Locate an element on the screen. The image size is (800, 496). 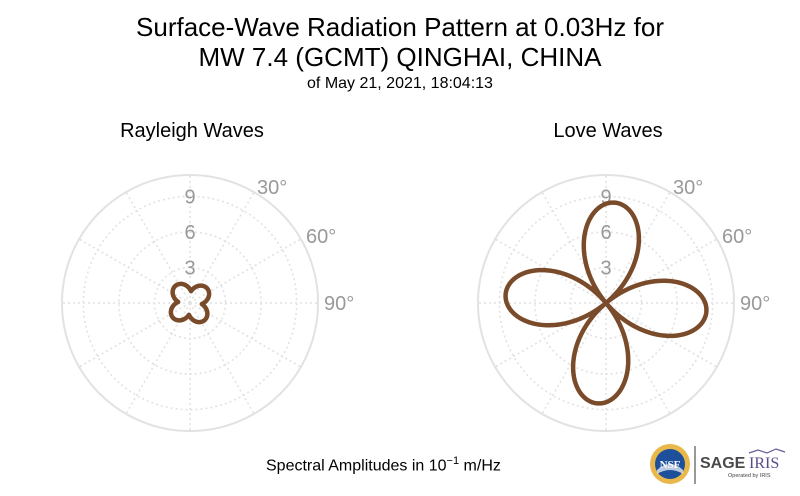
sage-logo-text: SAGE is located at coordinates (723, 463).